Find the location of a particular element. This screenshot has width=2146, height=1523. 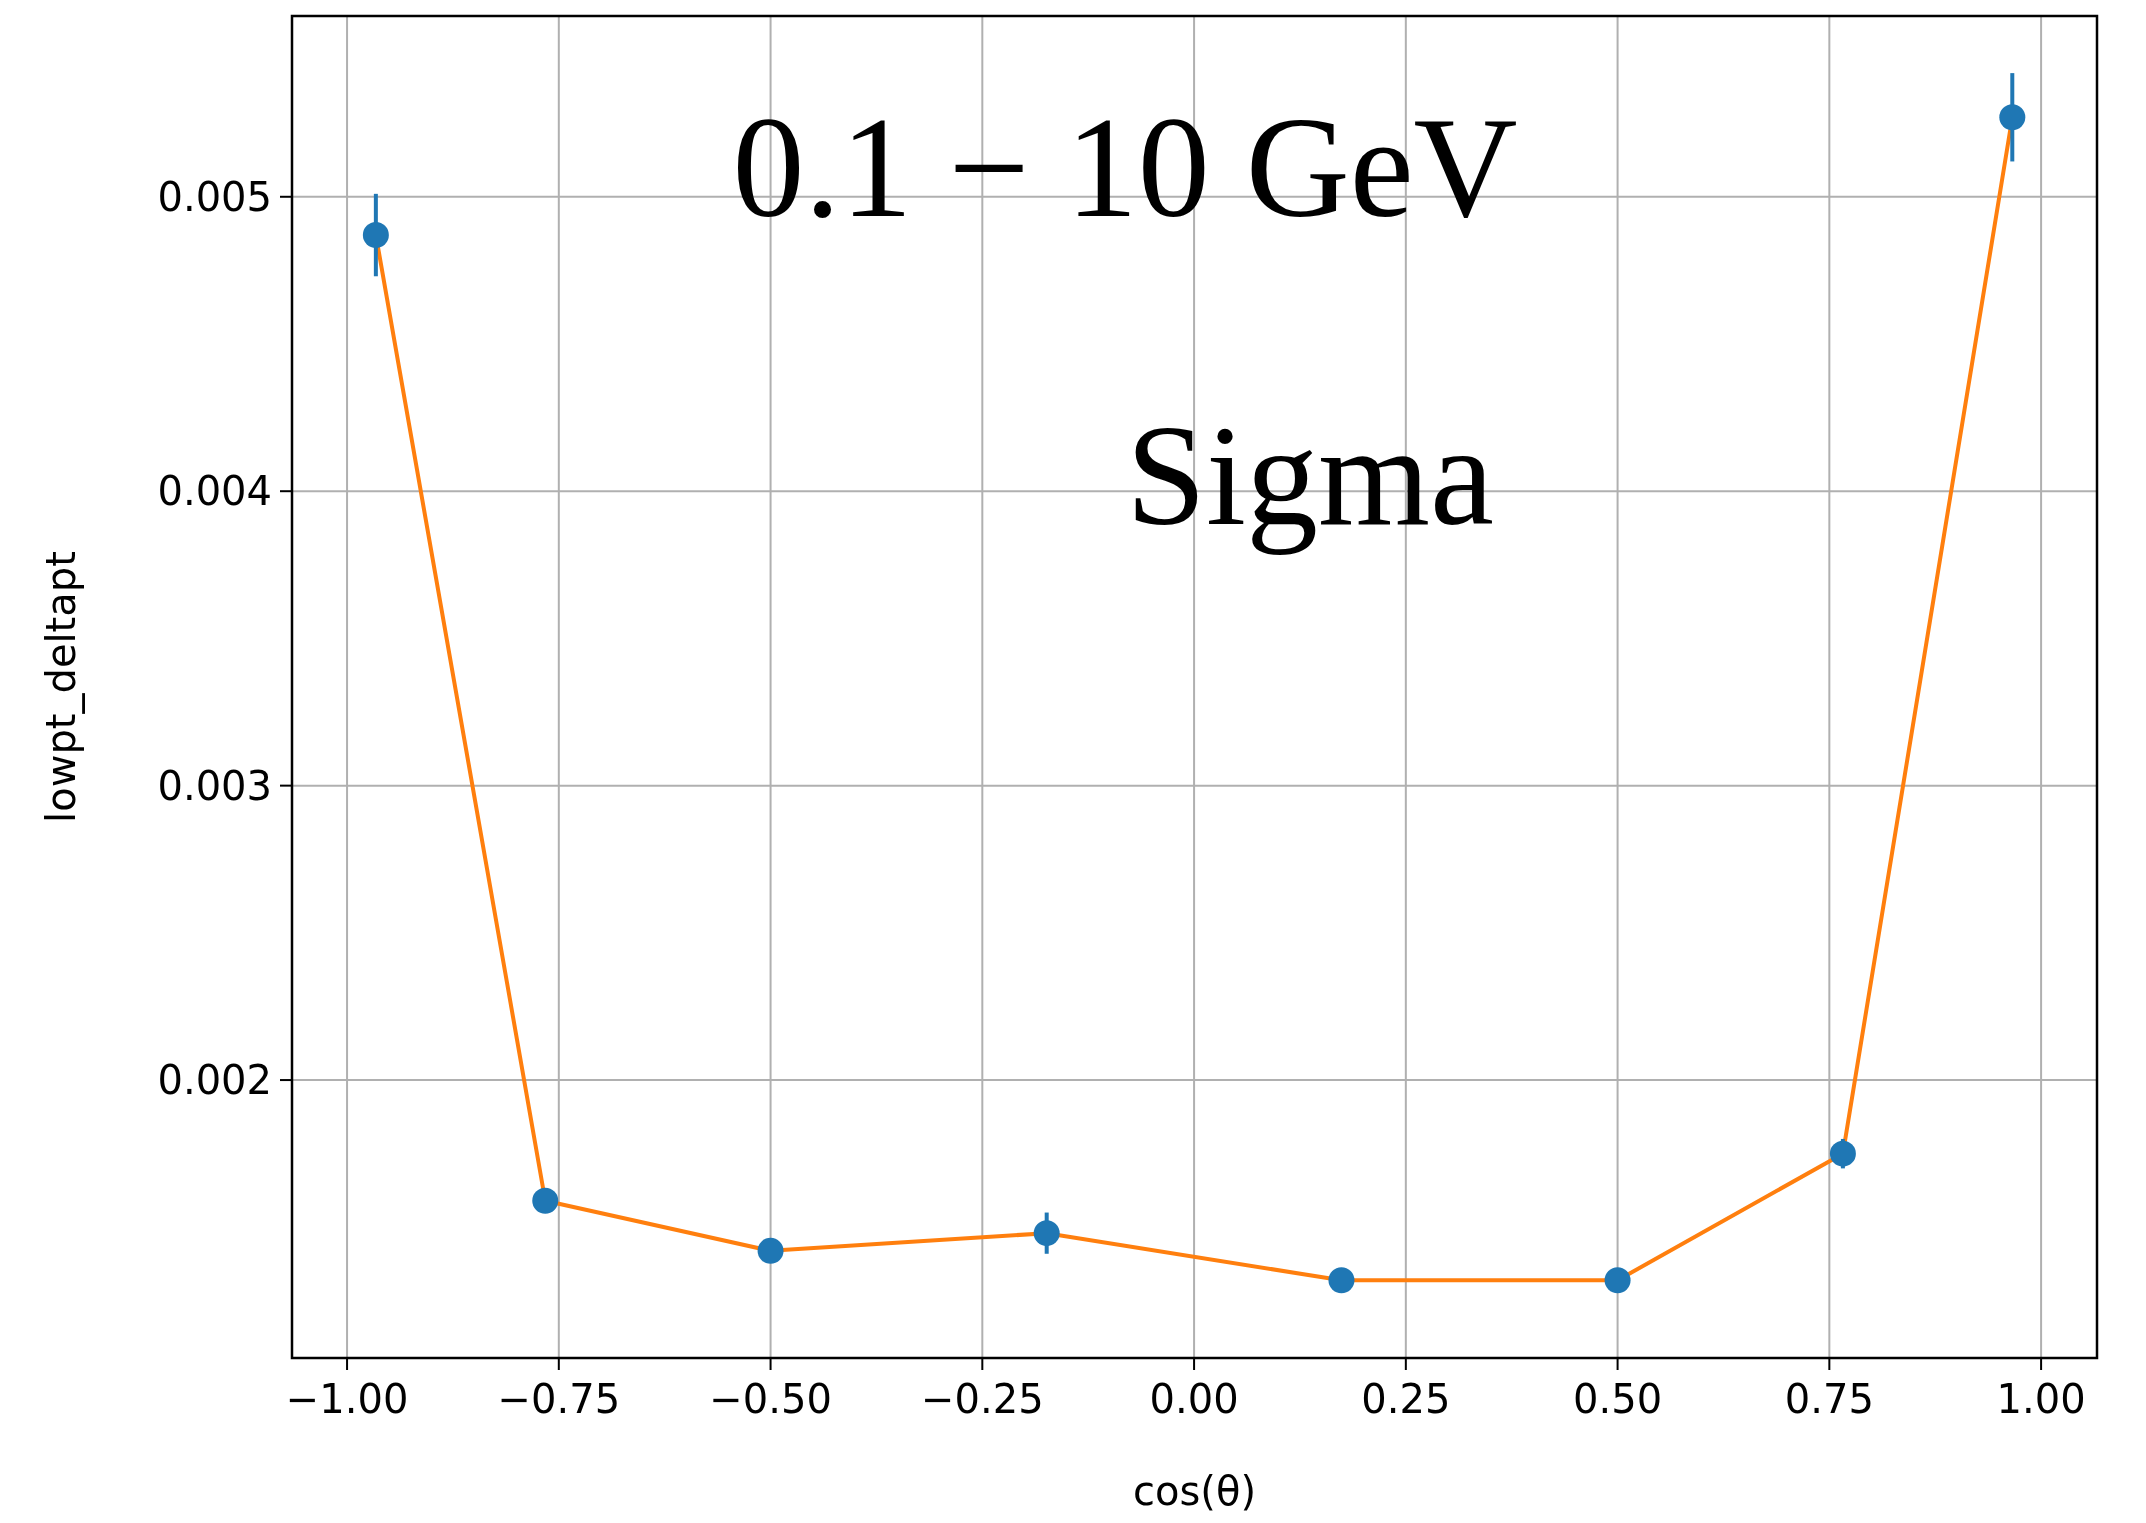

annotation: 0.1 − 10 GeV is located at coordinates (1125, 167).